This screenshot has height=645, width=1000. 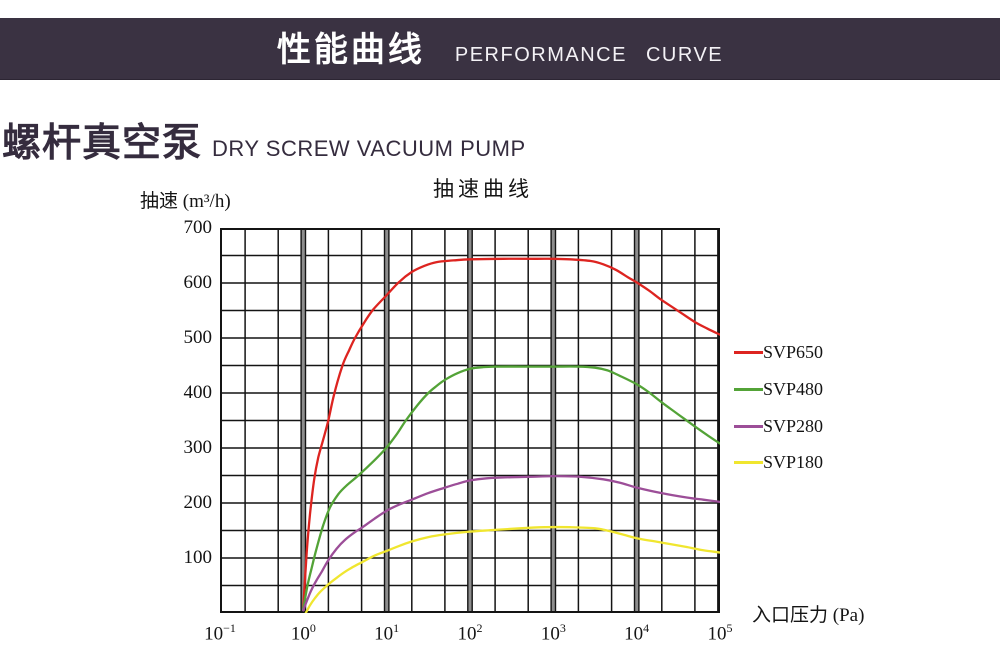 What do you see at coordinates (198, 282) in the screenshot?
I see `y-tick-label: 600` at bounding box center [198, 282].